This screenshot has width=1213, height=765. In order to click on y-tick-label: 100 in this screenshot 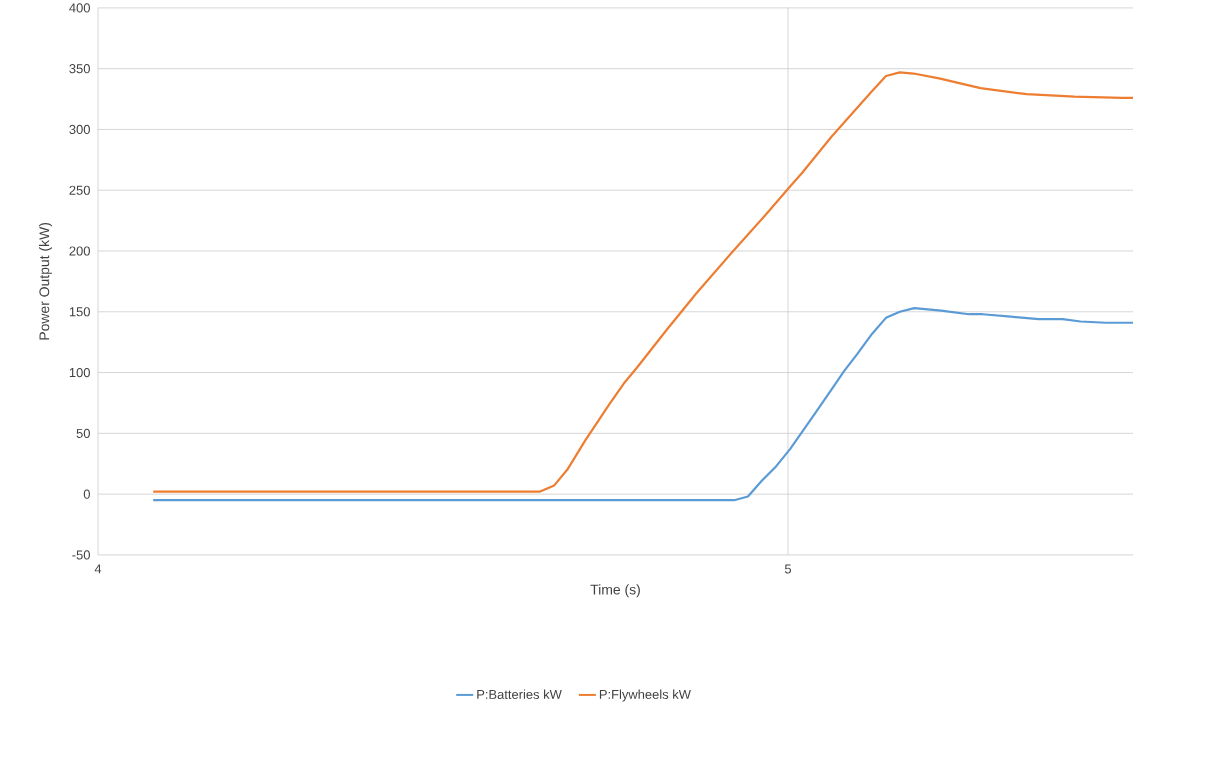, I will do `click(79, 372)`.